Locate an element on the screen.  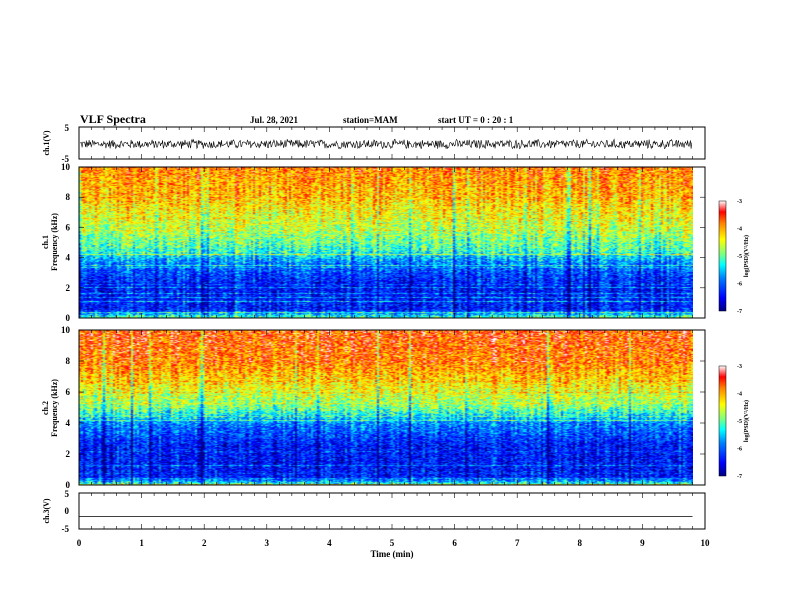
start-time-label: start UT = 0 : 20 : 1 is located at coordinates (476, 120).